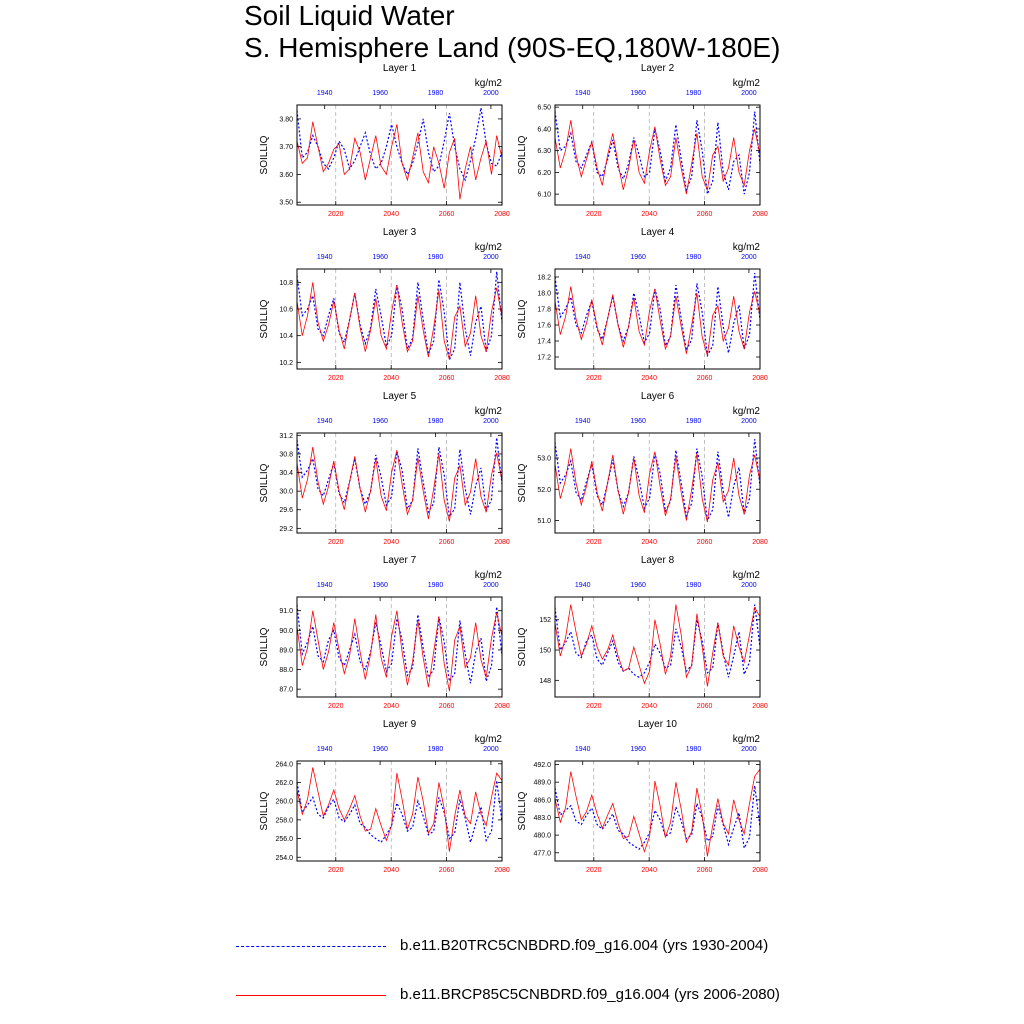 This screenshot has height=1024, width=1024. I want to click on y-tick-label: 89.0, so click(286, 650).